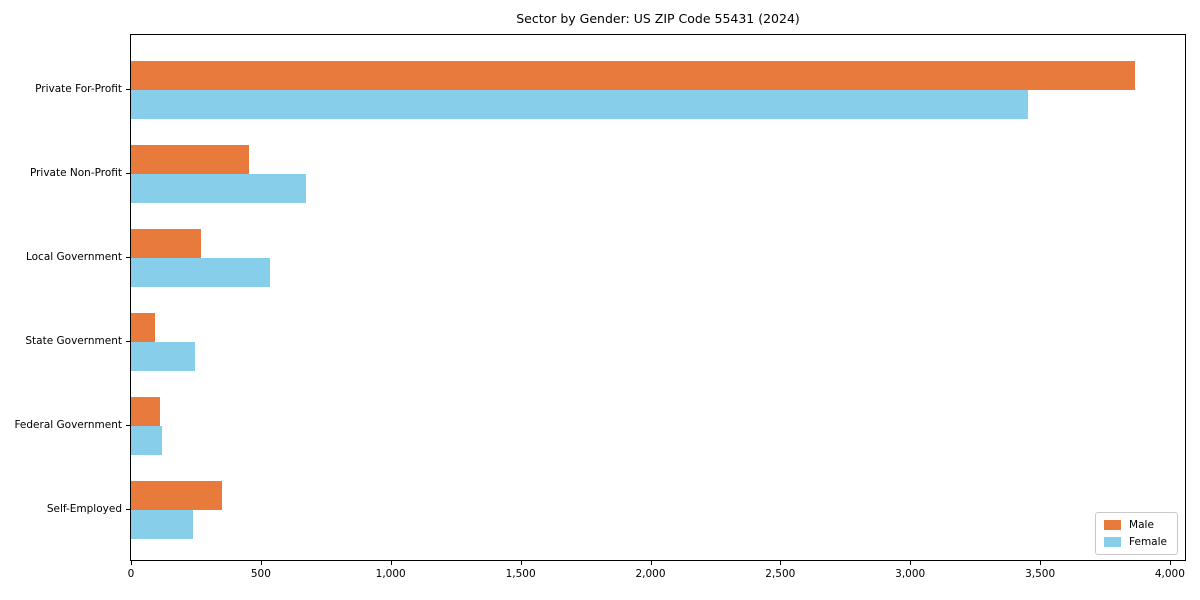 The image size is (1200, 600). I want to click on y-axis-label: Self-Employed, so click(84, 508).